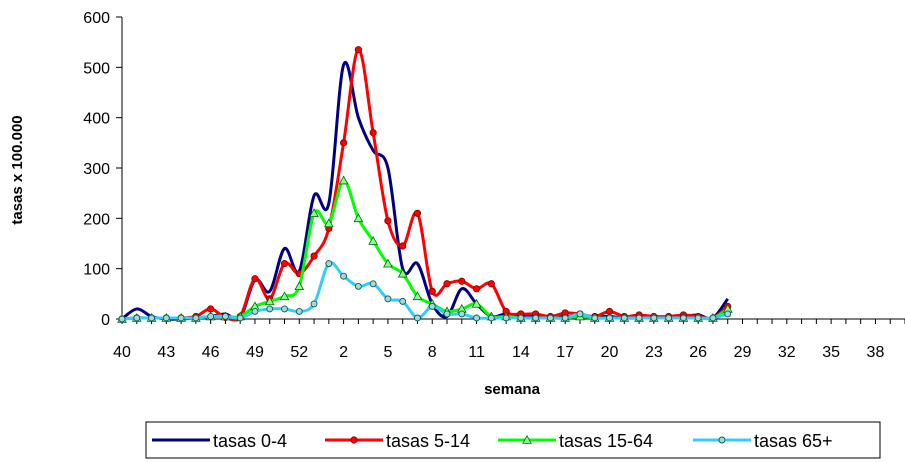 This screenshot has height=462, width=905. Describe the element at coordinates (96, 68) in the screenshot. I see `y-tick-label: 500` at that location.